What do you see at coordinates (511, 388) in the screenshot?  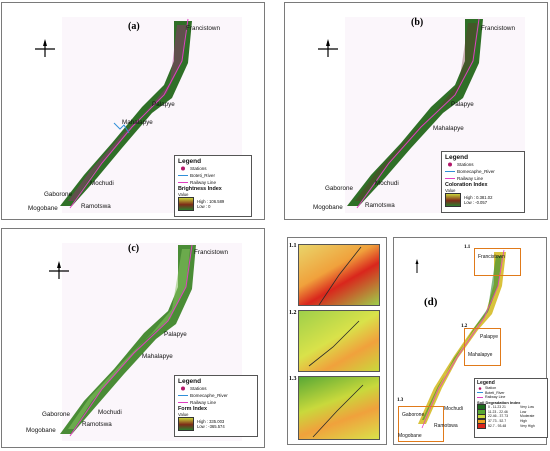 I see `legend-d-station: Station` at bounding box center [511, 388].